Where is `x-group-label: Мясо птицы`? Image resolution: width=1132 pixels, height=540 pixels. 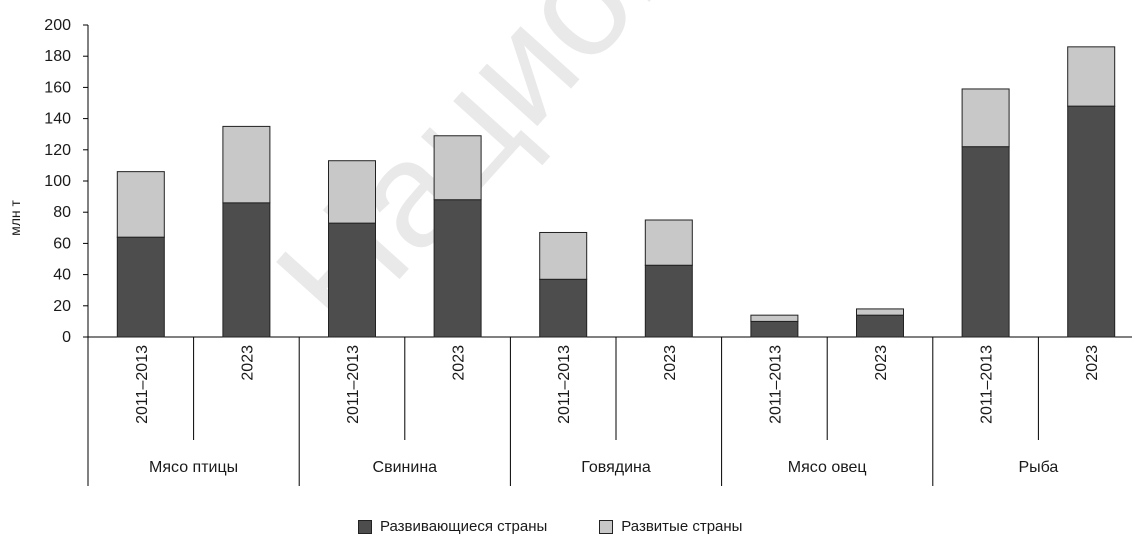
x-group-label: Мясо птицы is located at coordinates (193, 467).